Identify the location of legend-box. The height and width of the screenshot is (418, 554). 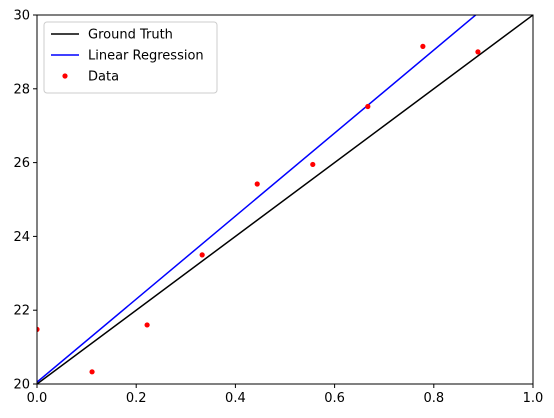
(130, 57).